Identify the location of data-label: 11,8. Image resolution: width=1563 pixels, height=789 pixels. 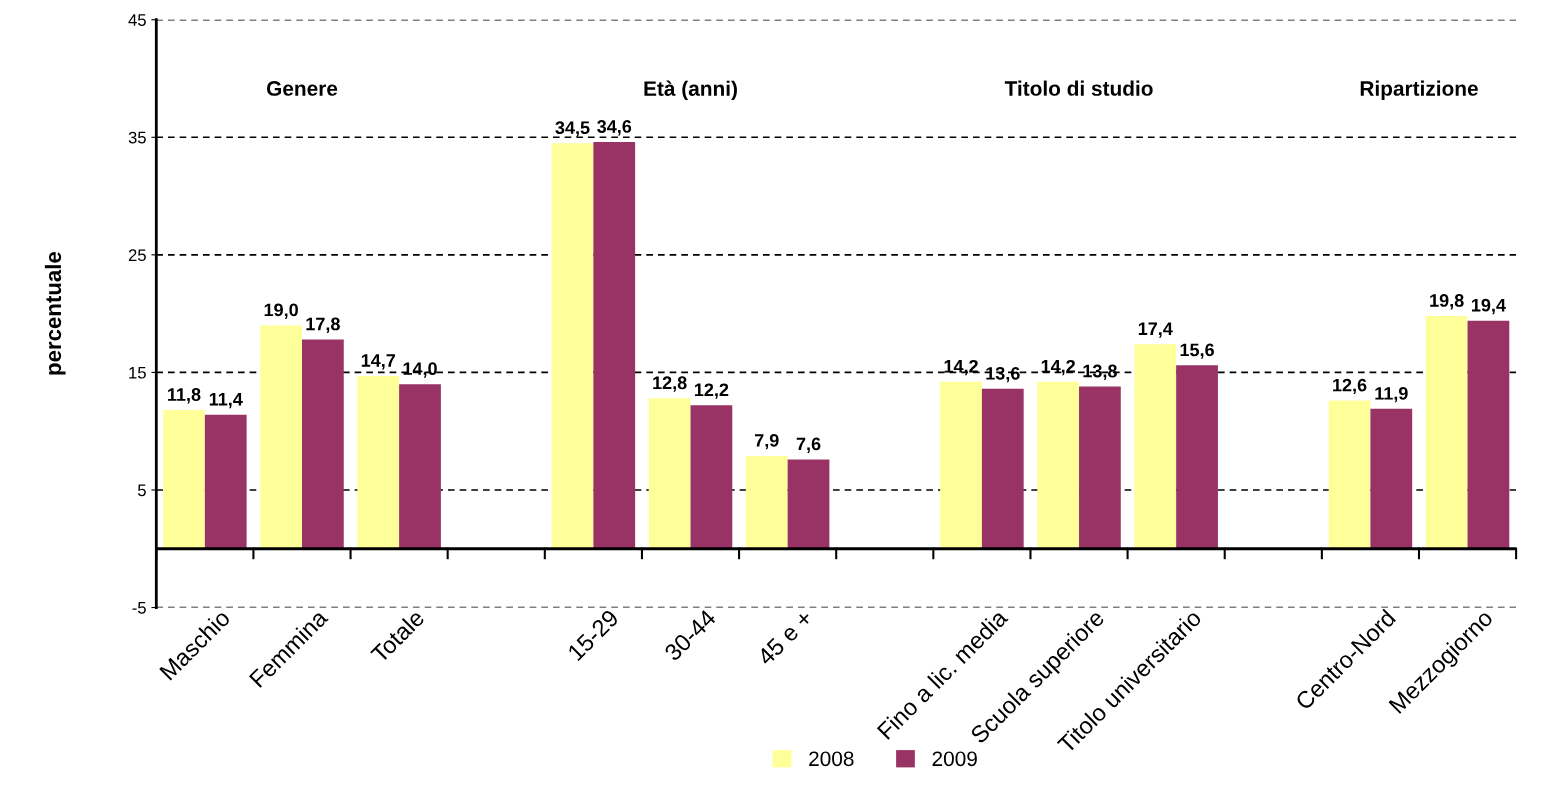
(184, 396).